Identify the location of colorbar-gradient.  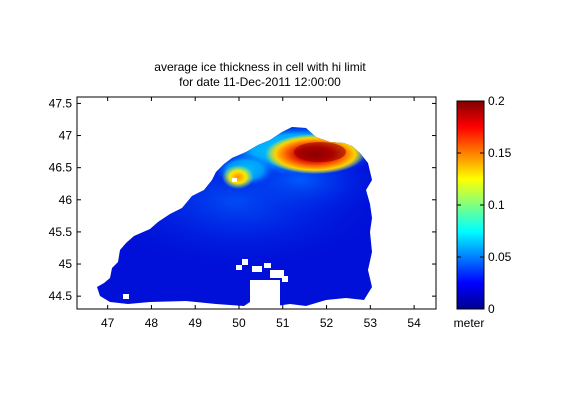
(470, 205).